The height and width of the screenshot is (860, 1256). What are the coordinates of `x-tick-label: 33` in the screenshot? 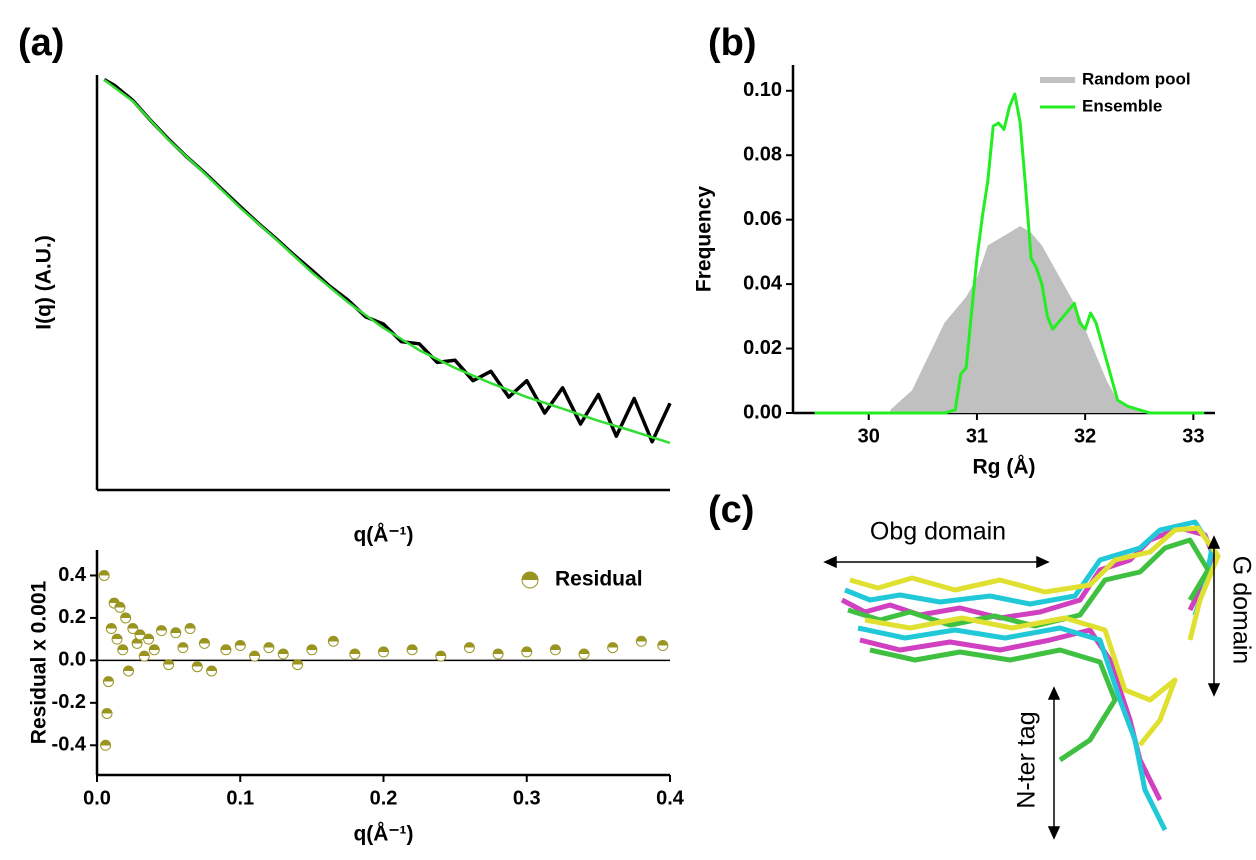 It's located at (1193, 436).